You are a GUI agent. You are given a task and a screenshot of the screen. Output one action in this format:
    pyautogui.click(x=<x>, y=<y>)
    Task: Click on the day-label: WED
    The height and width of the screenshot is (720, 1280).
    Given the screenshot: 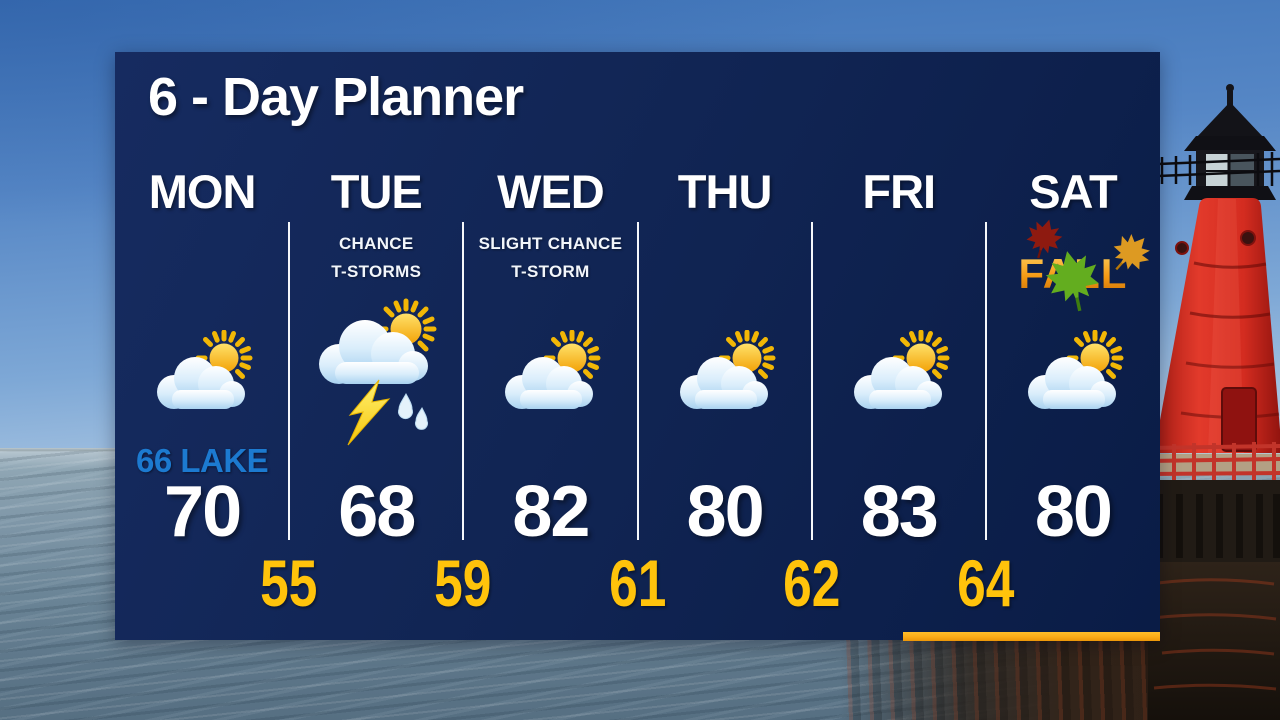 What is the action you would take?
    pyautogui.click(x=551, y=191)
    